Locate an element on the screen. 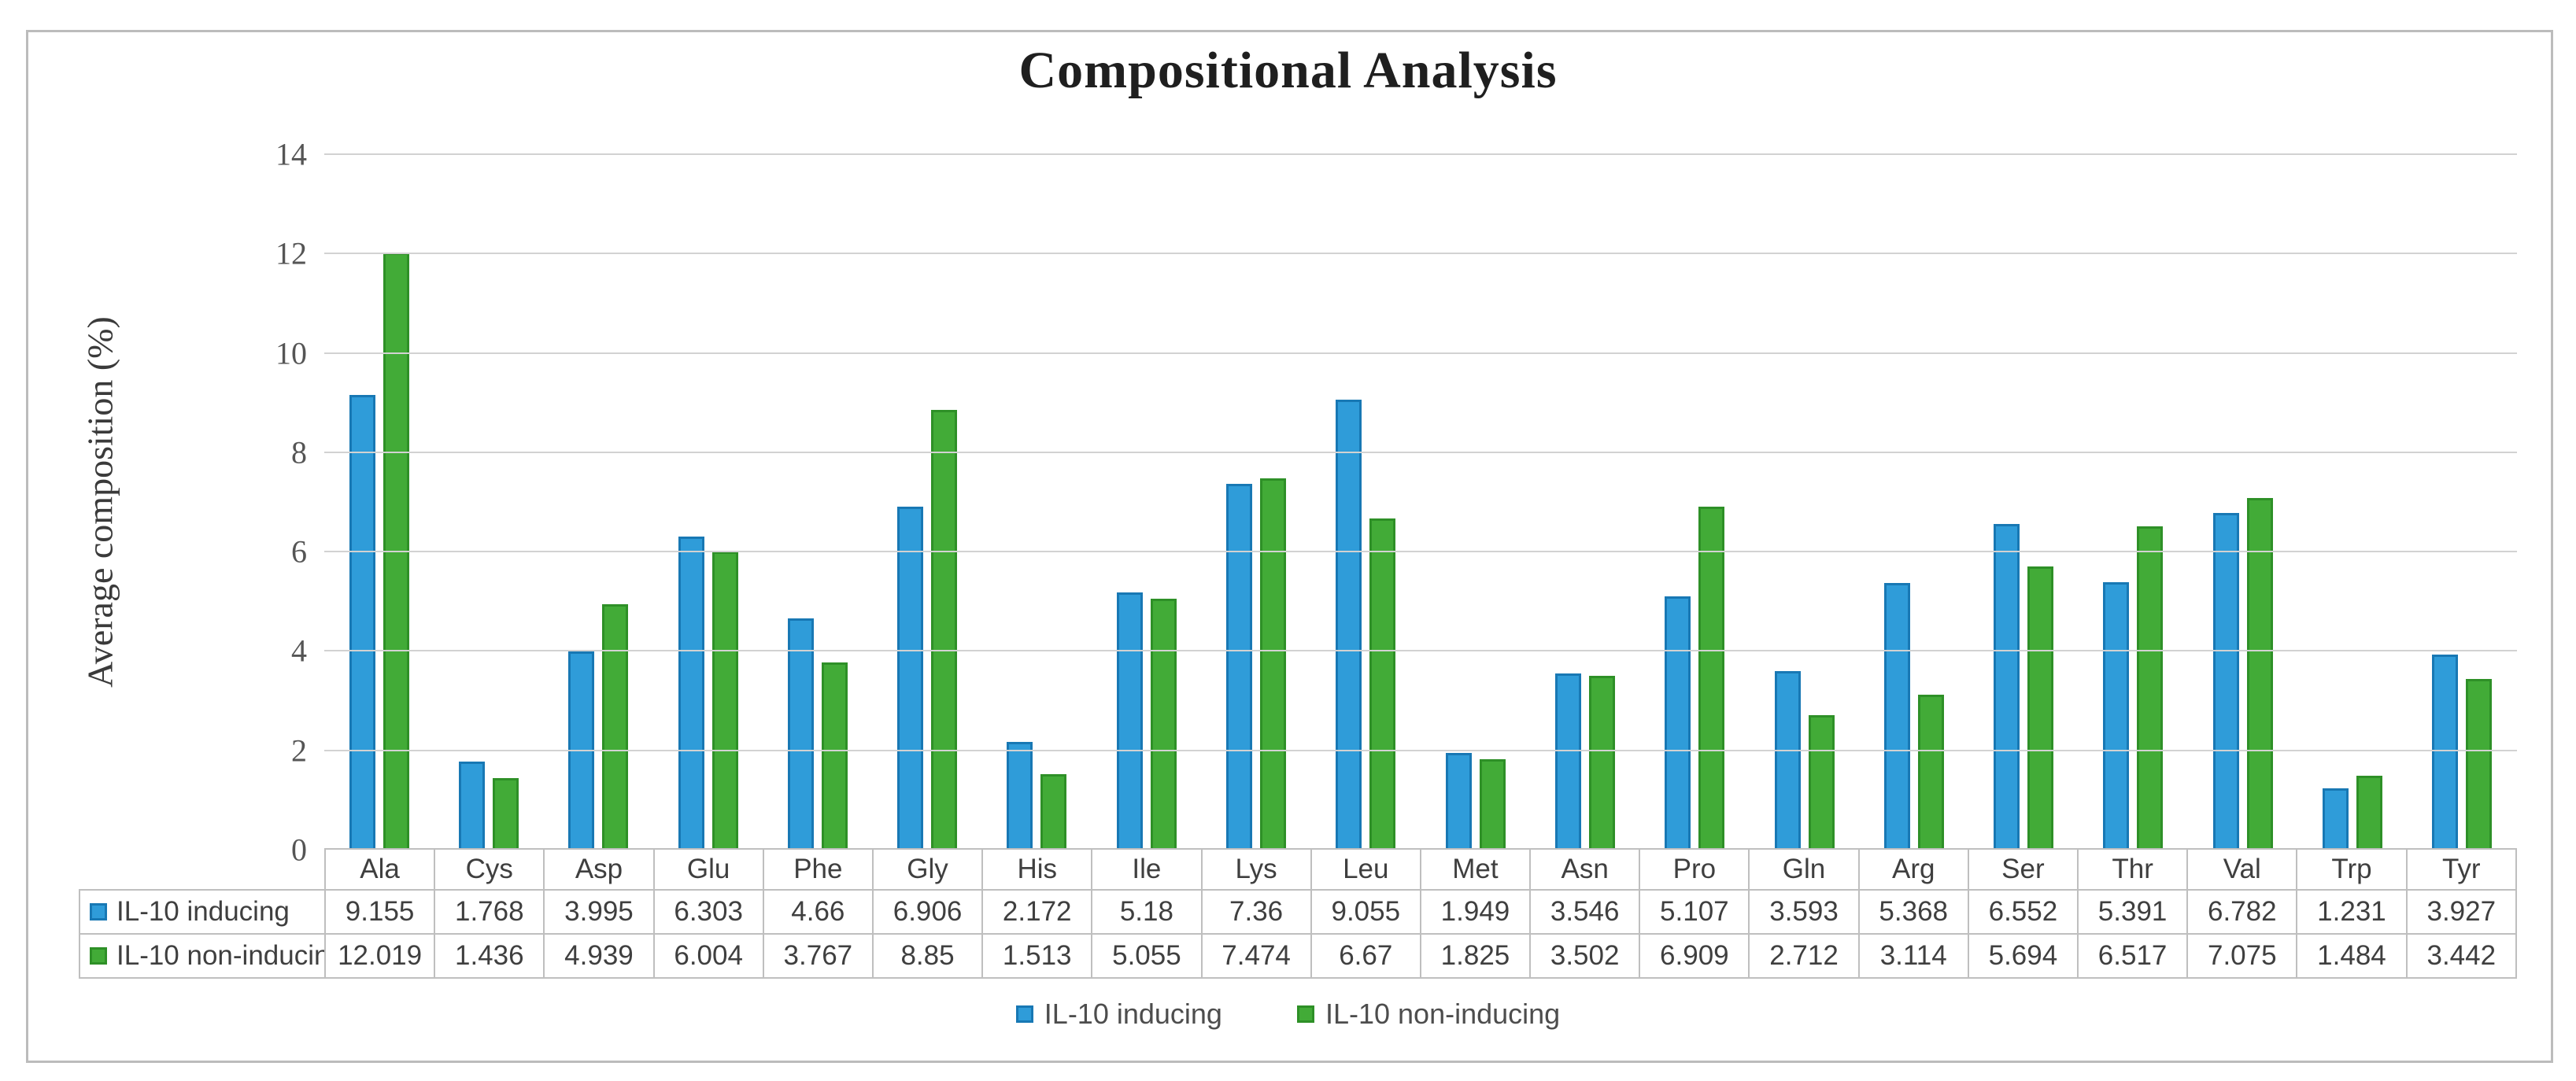  value-cell-Gly-non-inducing: 8.85 is located at coordinates (927, 956).